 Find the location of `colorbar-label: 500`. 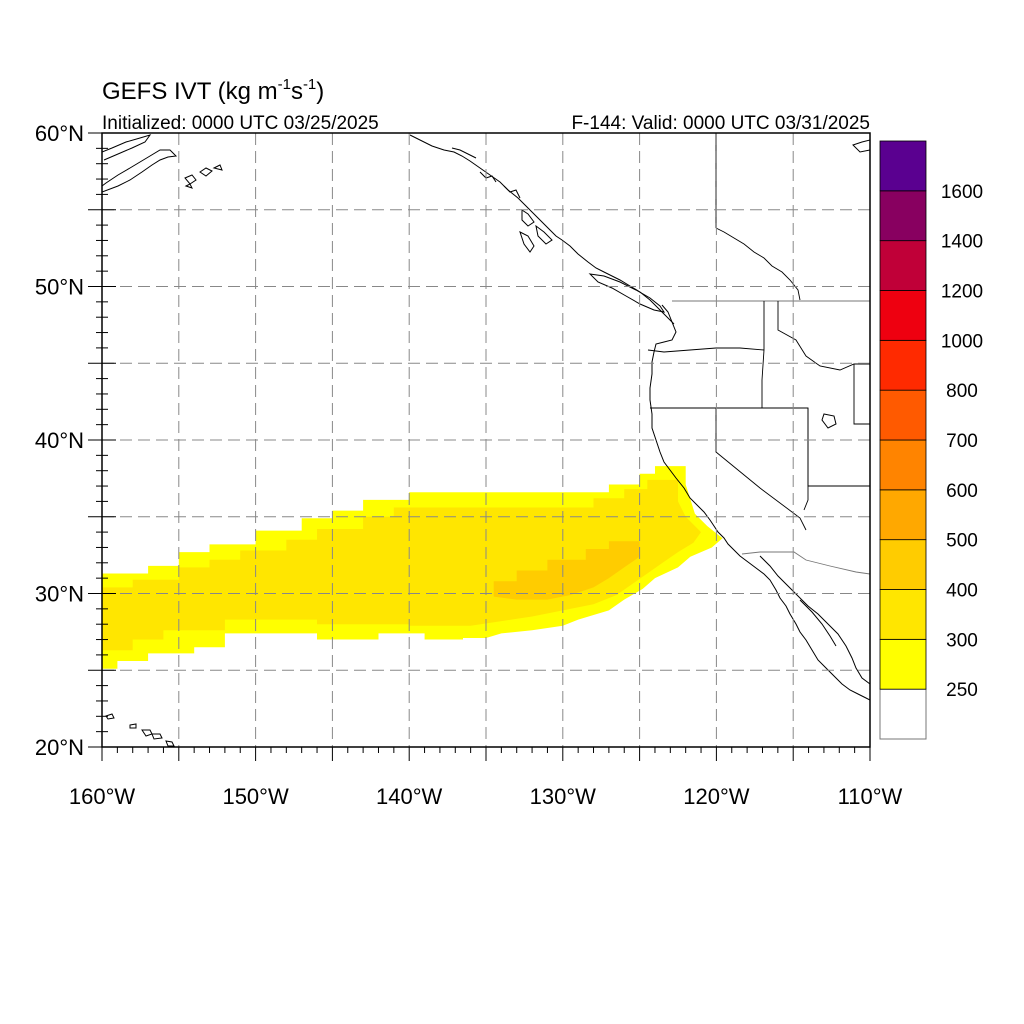

colorbar-label: 500 is located at coordinates (962, 541).